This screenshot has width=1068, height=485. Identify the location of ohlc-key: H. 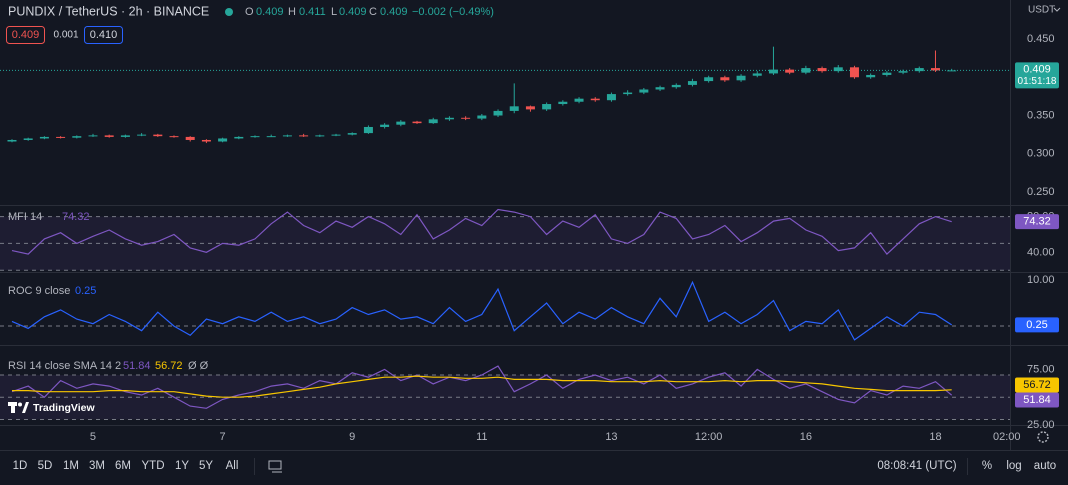
(292, 12).